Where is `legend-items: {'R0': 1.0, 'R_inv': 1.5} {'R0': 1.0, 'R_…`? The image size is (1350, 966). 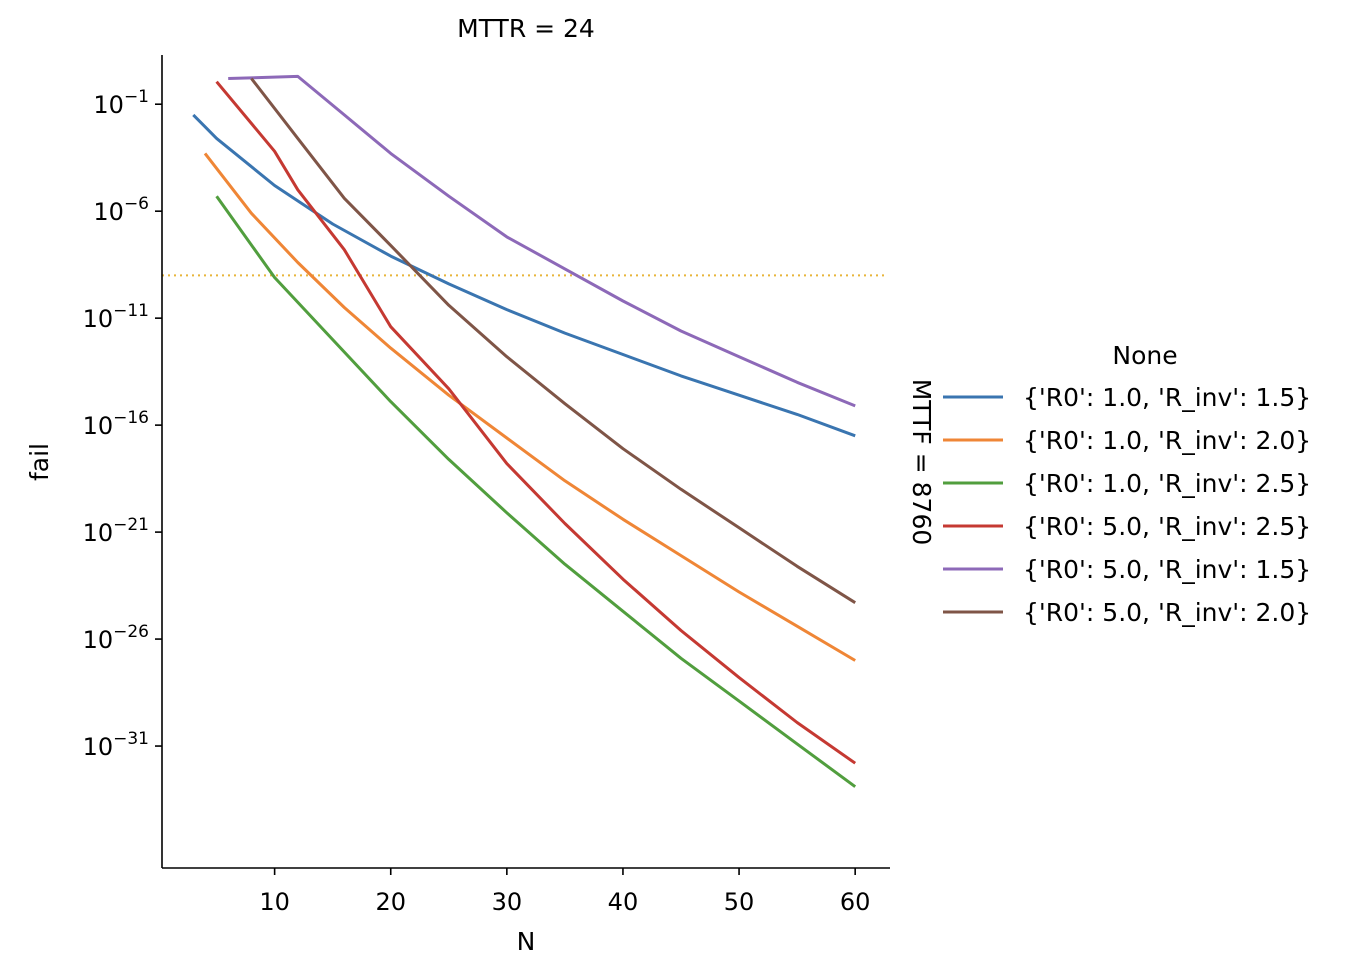
legend-items: {'R0': 1.0, 'R_inv': 1.5} {'R0': 1.0, 'R_… is located at coordinates (1127, 505).